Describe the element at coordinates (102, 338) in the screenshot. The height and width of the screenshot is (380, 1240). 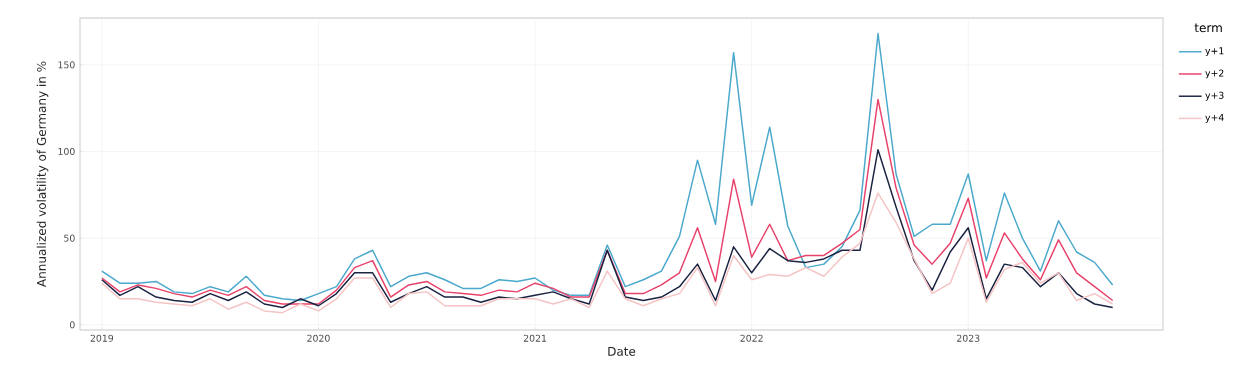
I see `x-tick-label: 2019` at that location.